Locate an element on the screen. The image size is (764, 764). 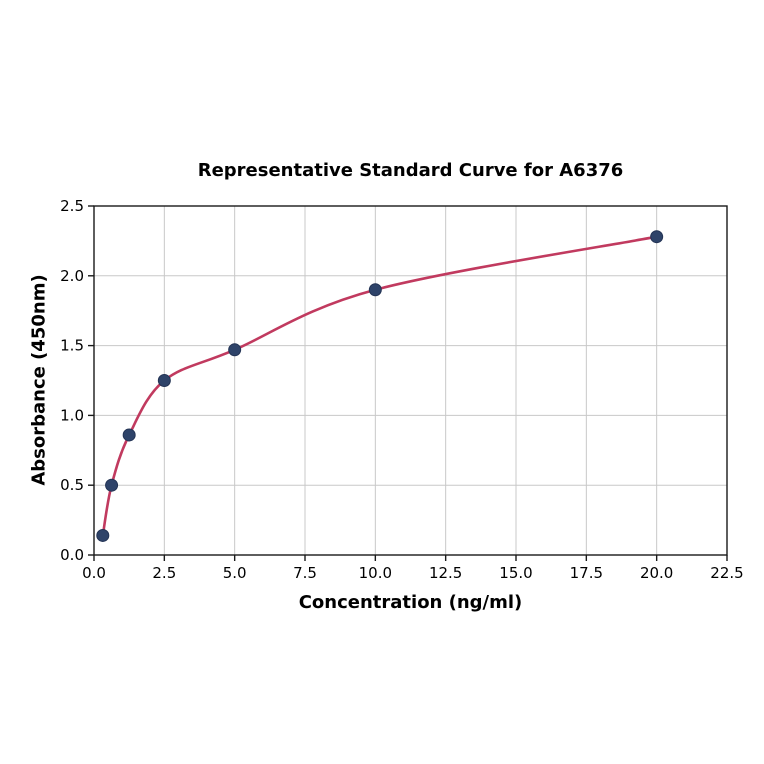
x-tick-label: 7.5 is located at coordinates (305, 573).